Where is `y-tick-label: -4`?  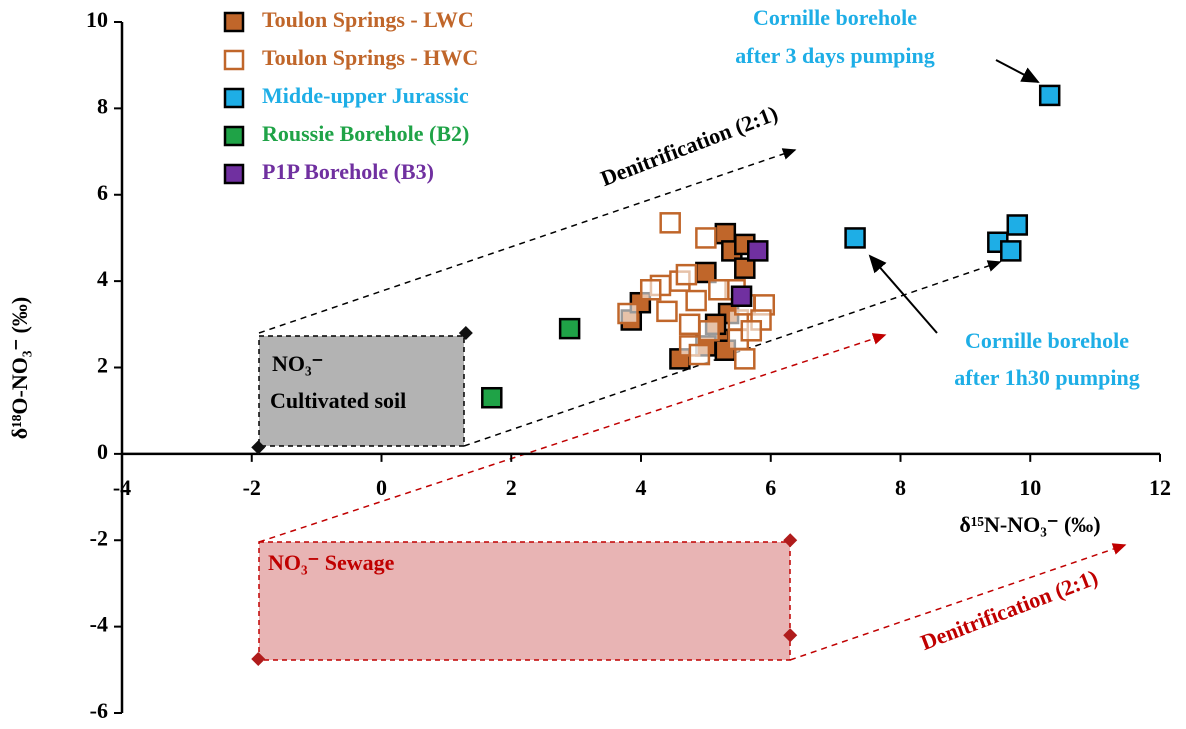 y-tick-label: -4 is located at coordinates (99, 624).